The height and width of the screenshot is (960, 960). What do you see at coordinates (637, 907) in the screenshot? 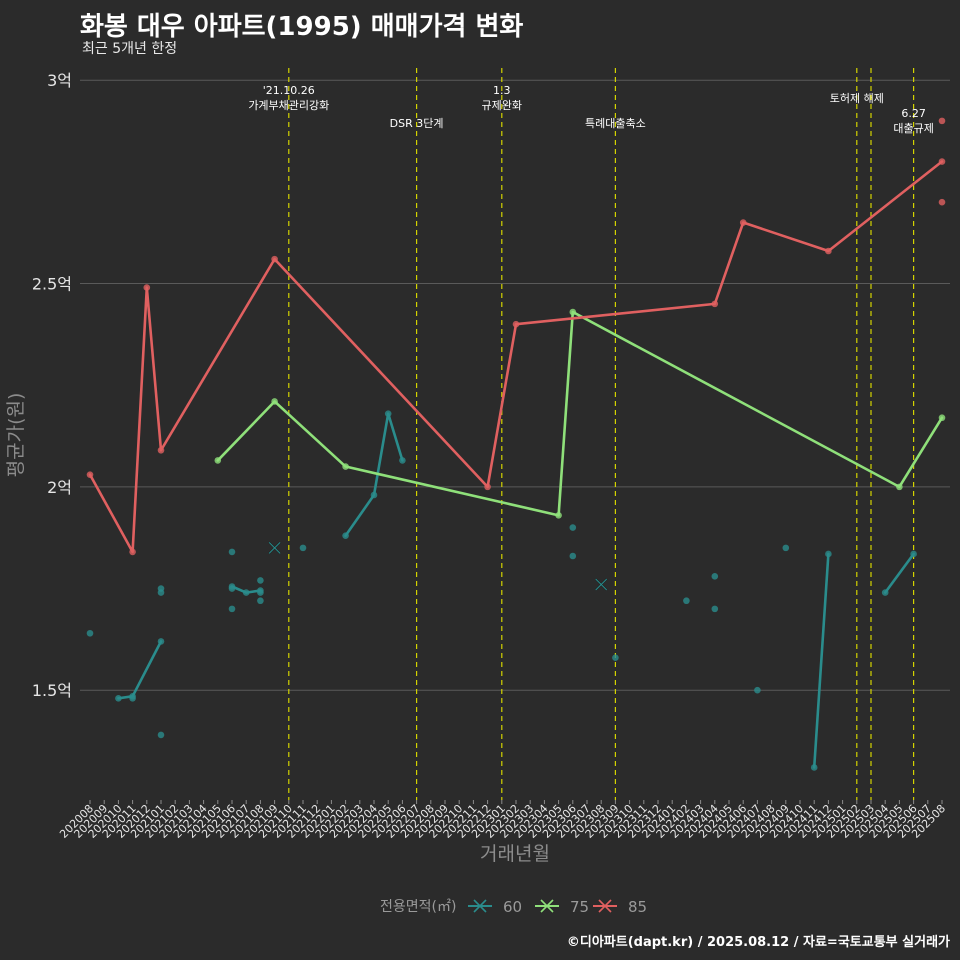
I see `legend-label-85: 85` at bounding box center [637, 907].